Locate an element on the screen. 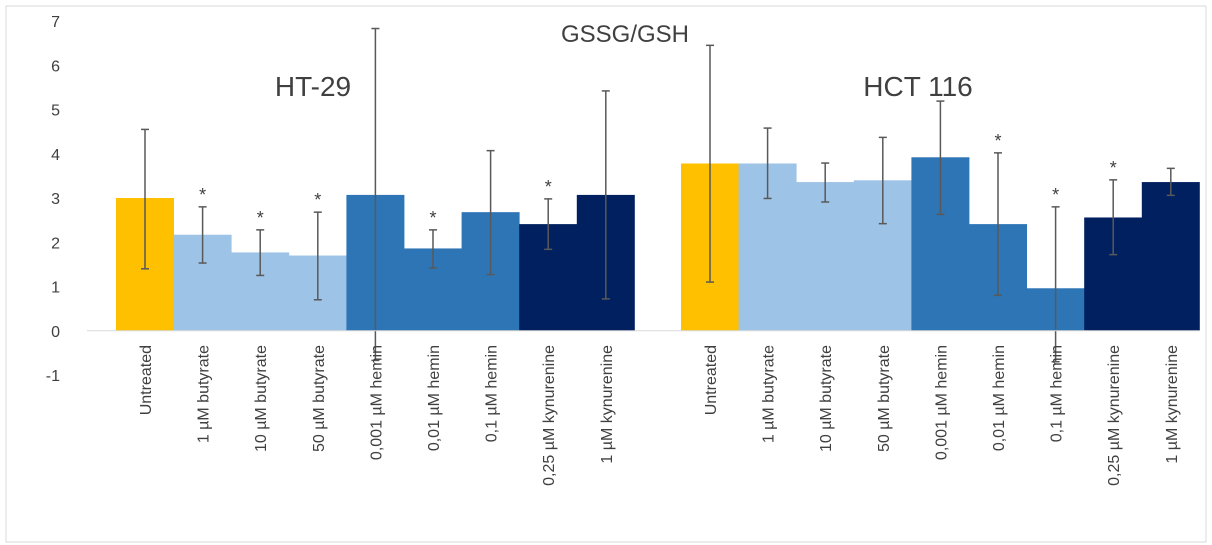  y-tick-label: 1 is located at coordinates (55, 288).